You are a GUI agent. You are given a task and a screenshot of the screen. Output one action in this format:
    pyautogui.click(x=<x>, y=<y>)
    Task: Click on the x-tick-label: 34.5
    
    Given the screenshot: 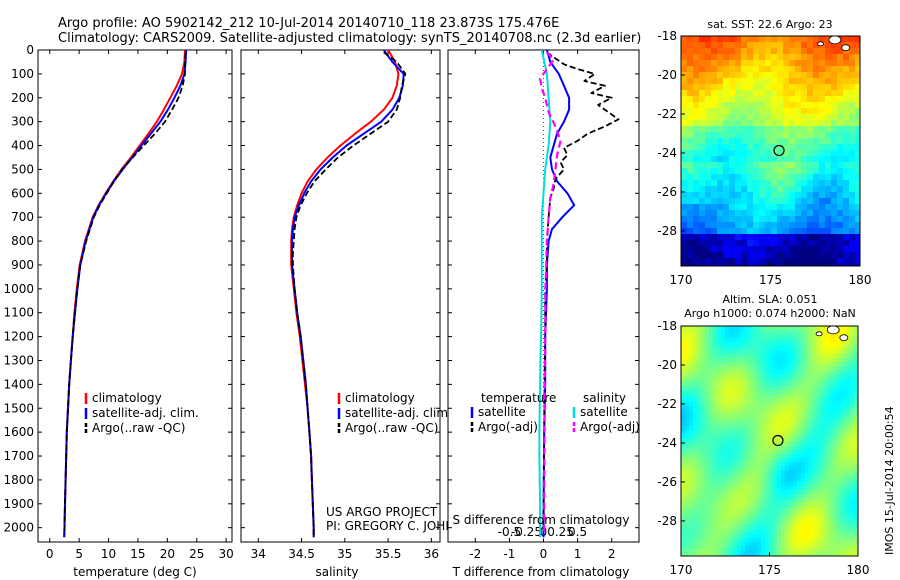 What is the action you would take?
    pyautogui.click(x=301, y=554)
    